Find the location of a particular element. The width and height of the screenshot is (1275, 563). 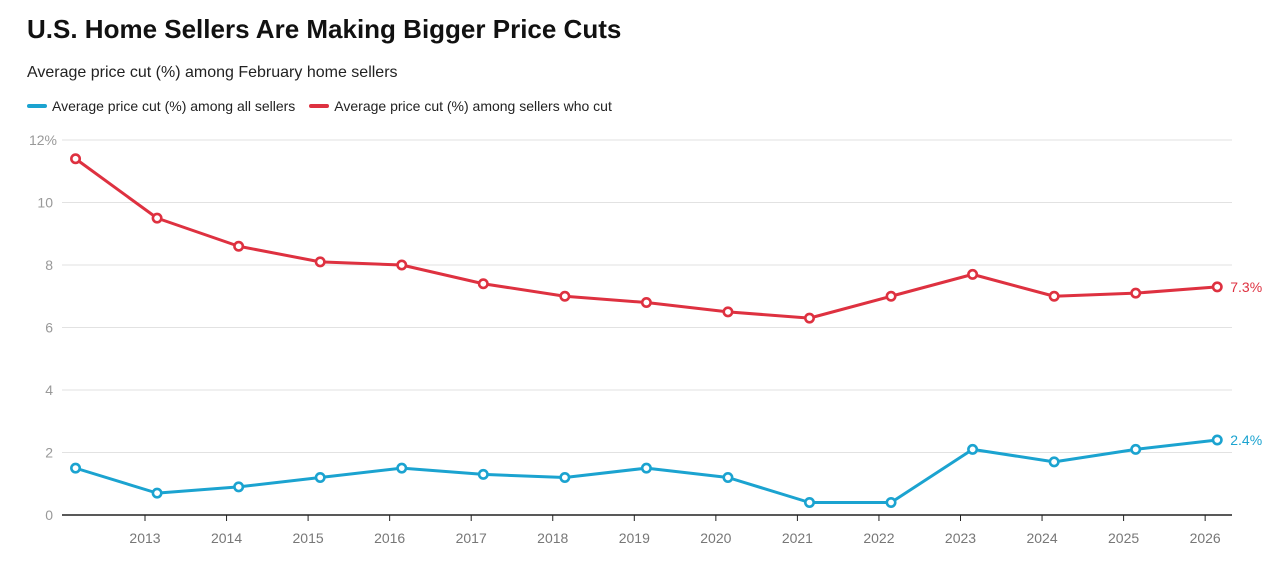

y-tick-label: 6 is located at coordinates (49, 328).